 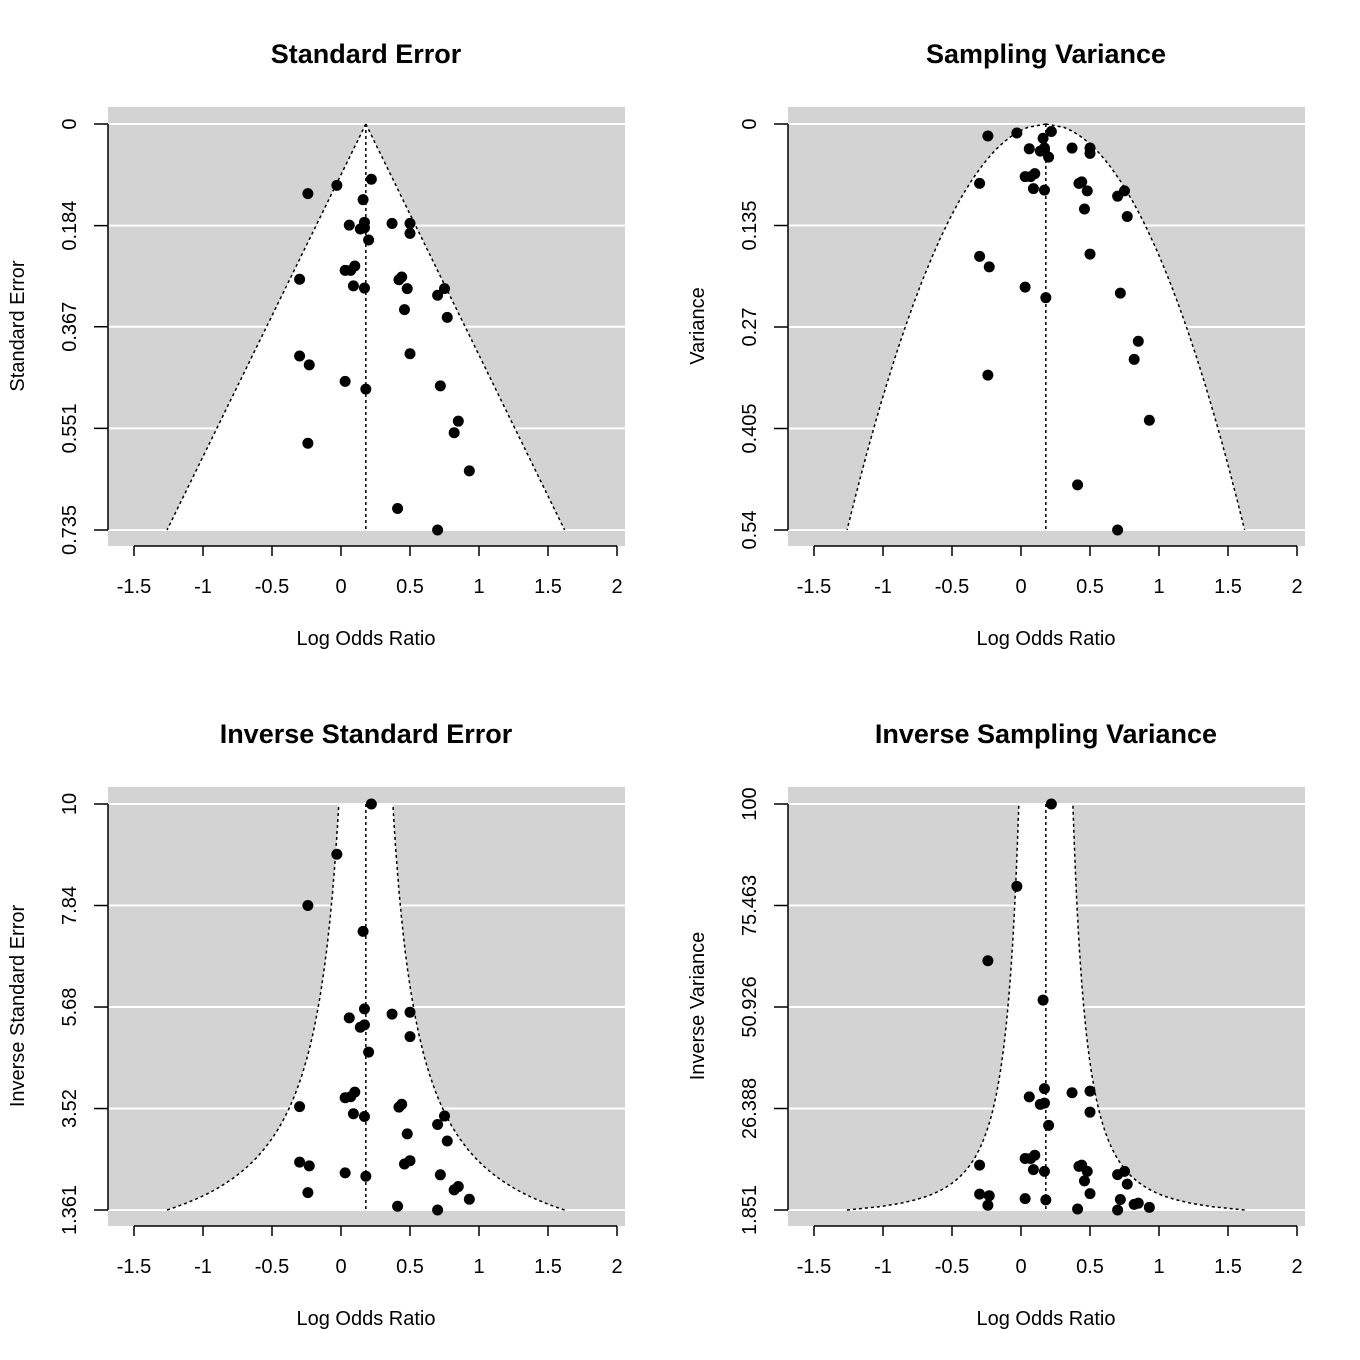 I want to click on y-tick-label: 5.68, so click(x=70, y=1007).